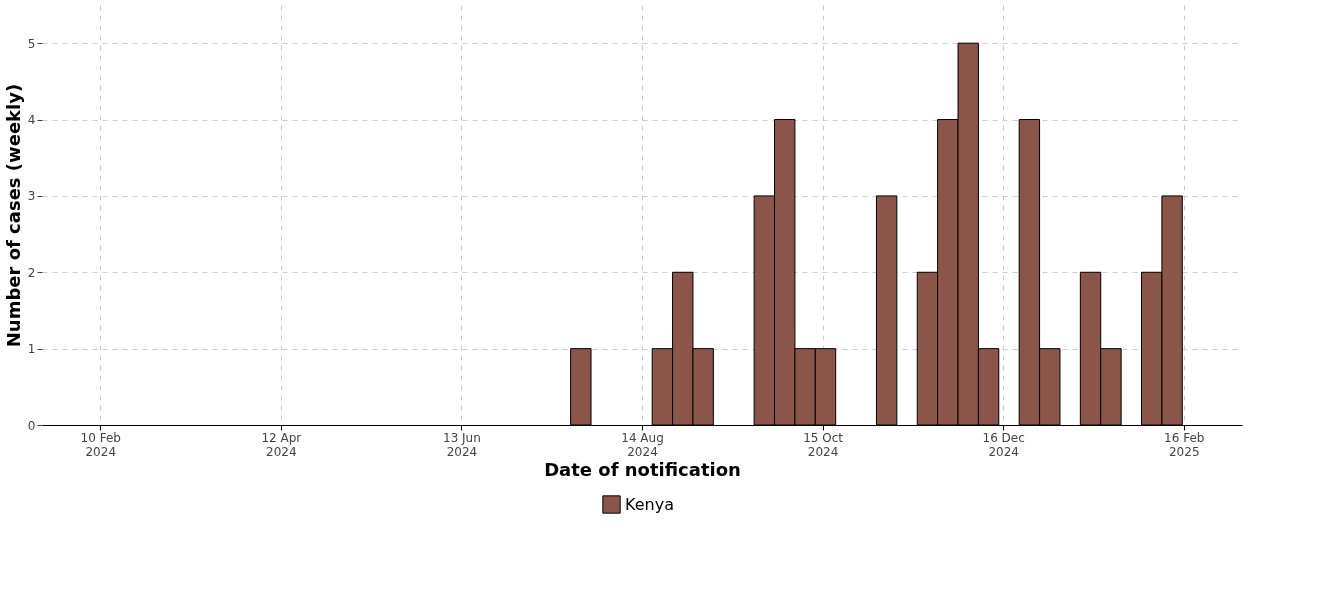 Image resolution: width=1330 pixels, height=598 pixels. Describe the element at coordinates (31, 120) in the screenshot. I see `y-tick-label: 4` at that location.